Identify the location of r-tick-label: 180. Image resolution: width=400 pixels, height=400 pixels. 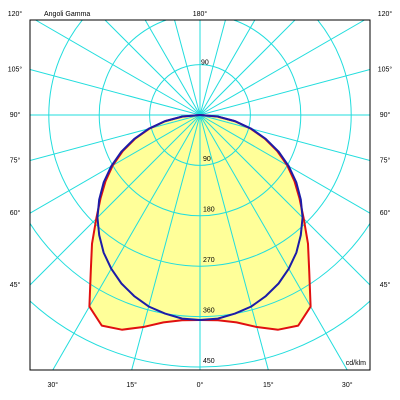
(209, 210).